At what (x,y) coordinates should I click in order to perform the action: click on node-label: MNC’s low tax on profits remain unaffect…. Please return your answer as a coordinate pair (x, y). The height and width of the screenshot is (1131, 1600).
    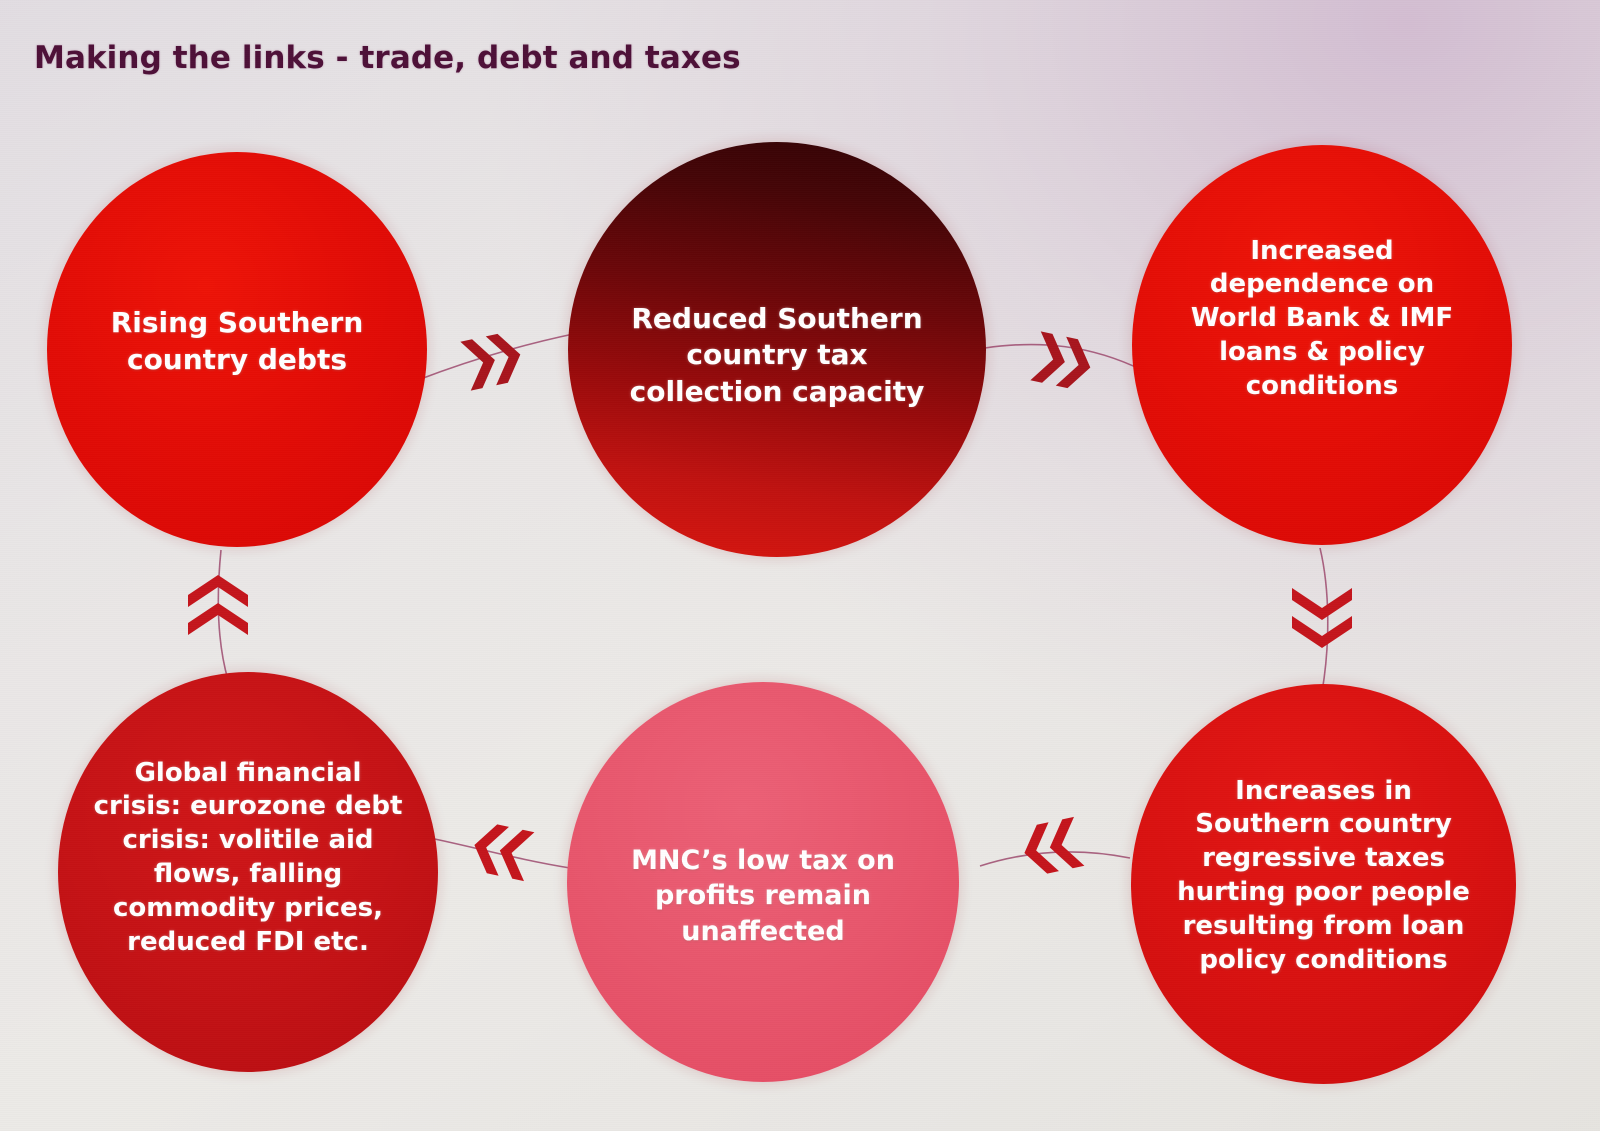
    Looking at the image, I should click on (763, 896).